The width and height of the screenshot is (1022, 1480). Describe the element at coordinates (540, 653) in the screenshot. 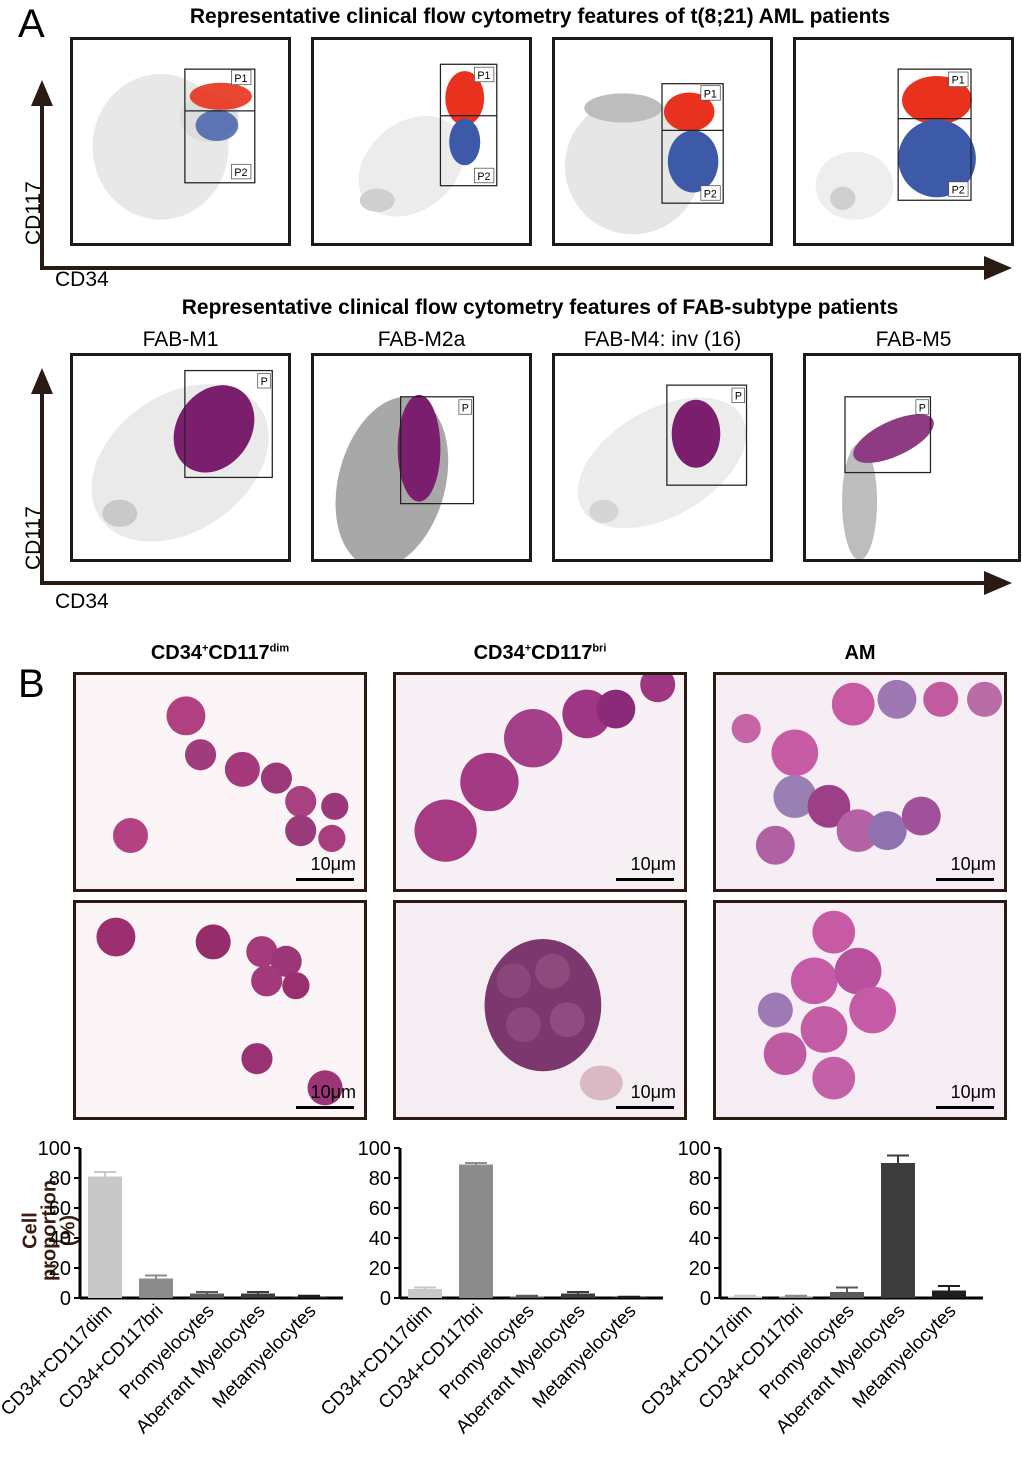

I see `column-title-bri: CD34+CD117bri` at that location.